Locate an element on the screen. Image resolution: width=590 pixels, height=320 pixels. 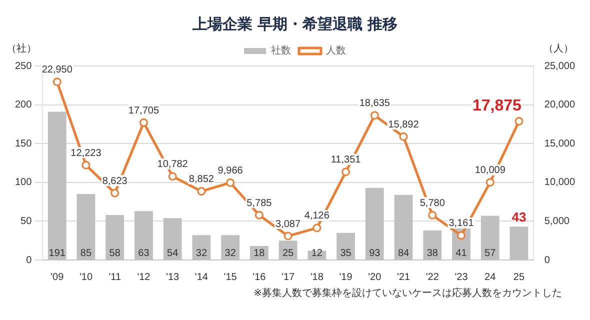
x-tick-label: 25 is located at coordinates (519, 277).